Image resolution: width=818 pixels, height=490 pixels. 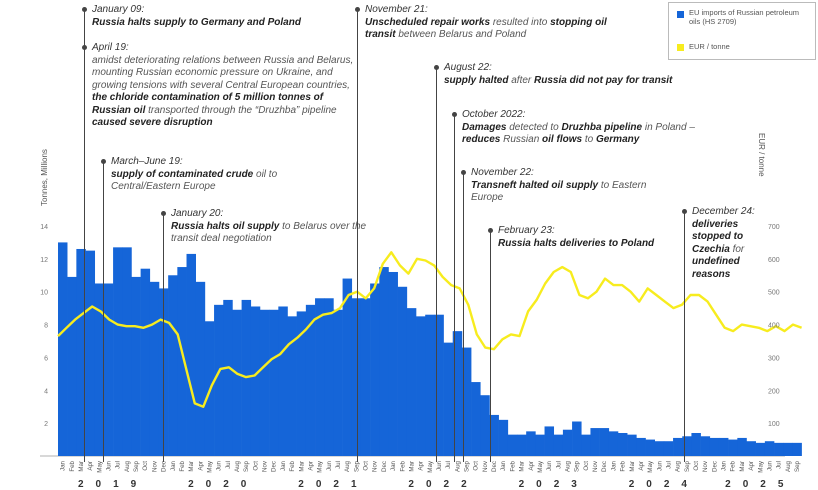 What do you see at coordinates (526, 230) in the screenshot?
I see `annotation-date: February 23:` at bounding box center [526, 230].